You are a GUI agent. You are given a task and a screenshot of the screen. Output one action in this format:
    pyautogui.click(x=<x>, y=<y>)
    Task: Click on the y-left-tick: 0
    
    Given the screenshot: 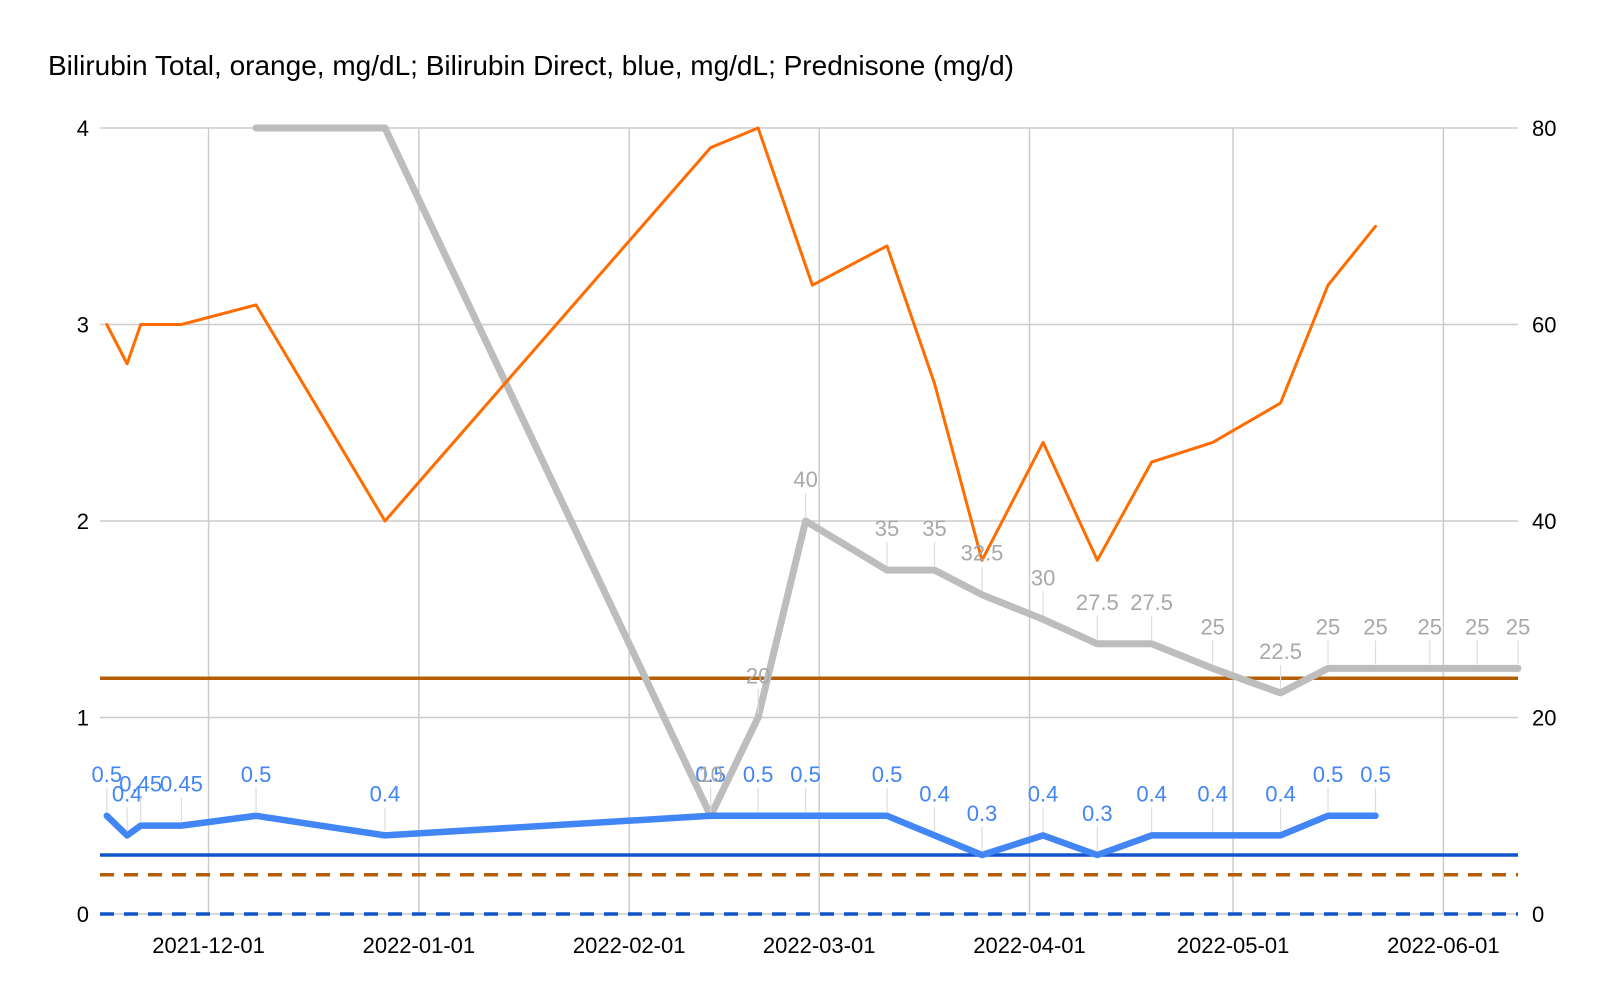 What is the action you would take?
    pyautogui.click(x=83, y=914)
    